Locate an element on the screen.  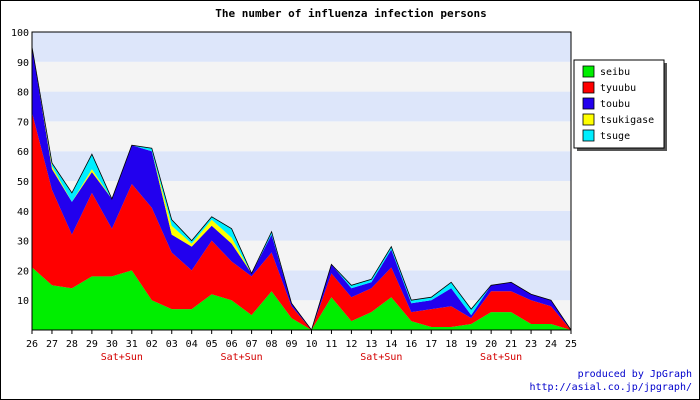
x-tick-label: 26 is located at coordinates (32, 344).